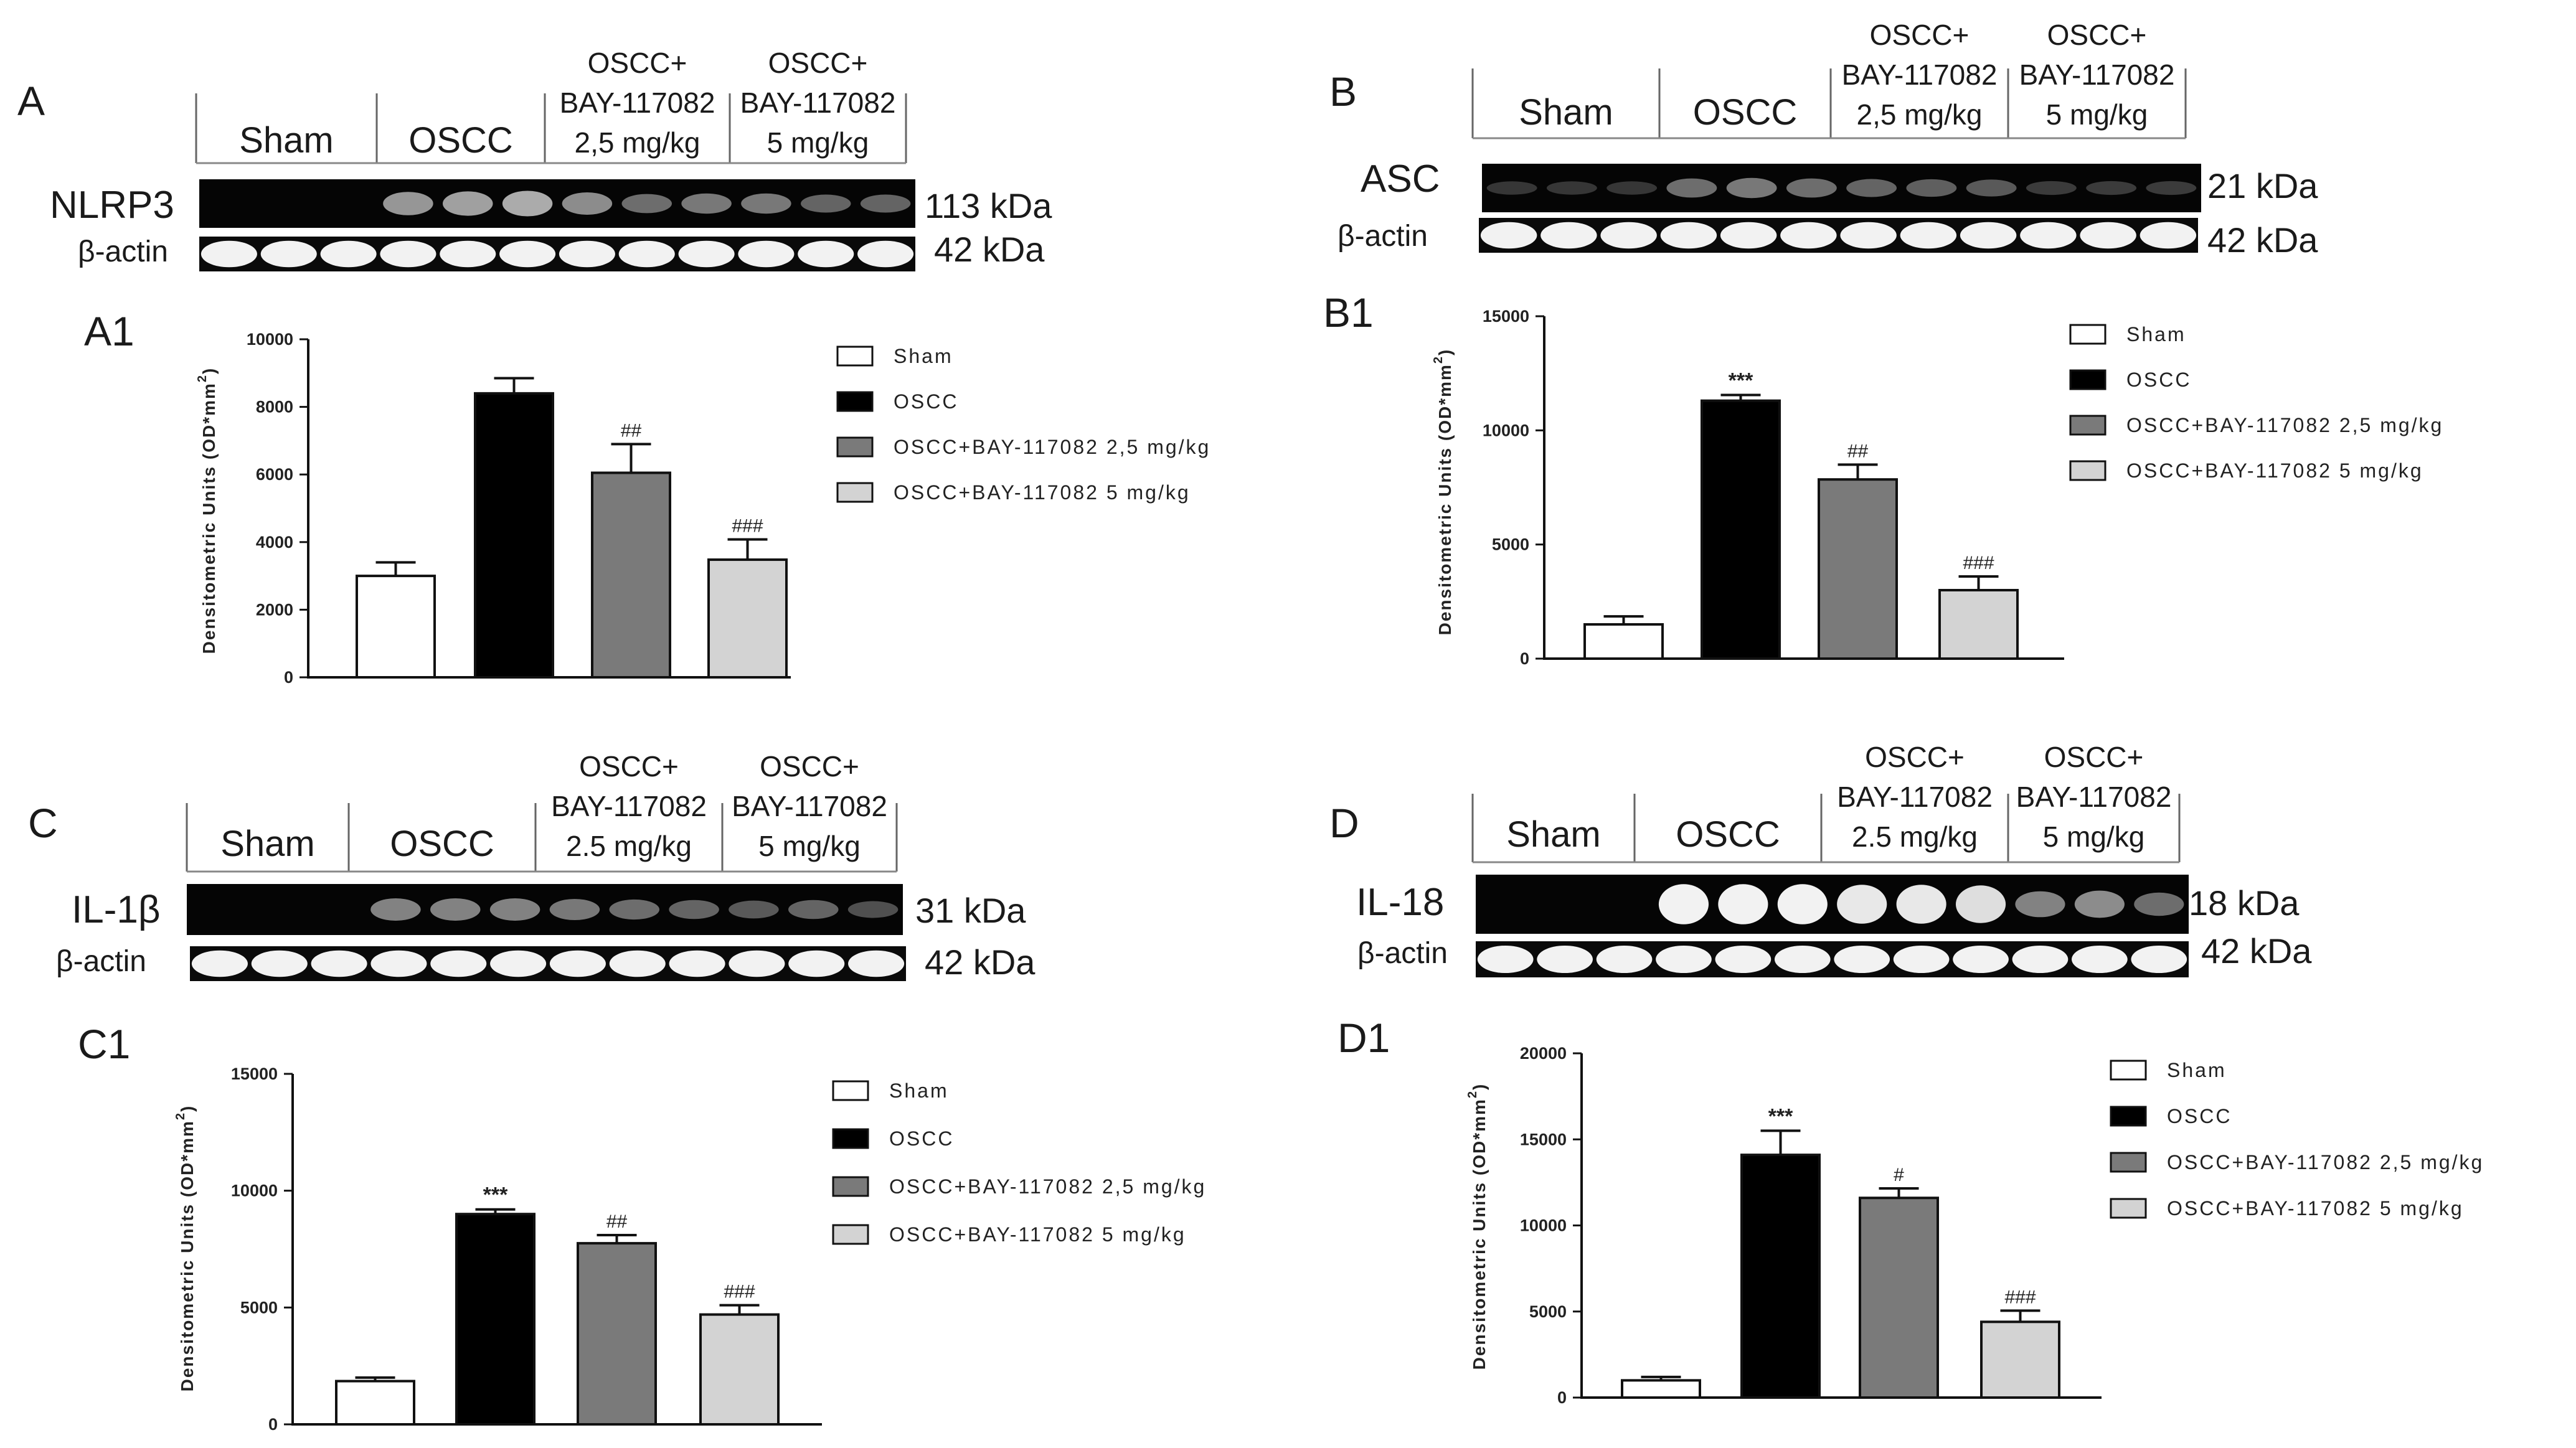  What do you see at coordinates (460, 140) in the screenshot?
I see `group-label: OSCC` at bounding box center [460, 140].